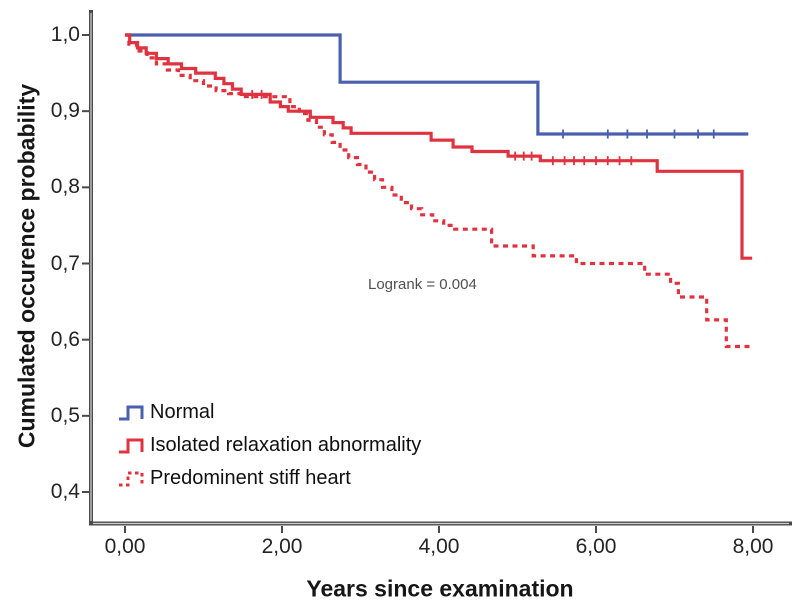 The image size is (800, 612). Describe the element at coordinates (286, 445) in the screenshot. I see `legend-label: Isolated relaxation abnormality` at that location.